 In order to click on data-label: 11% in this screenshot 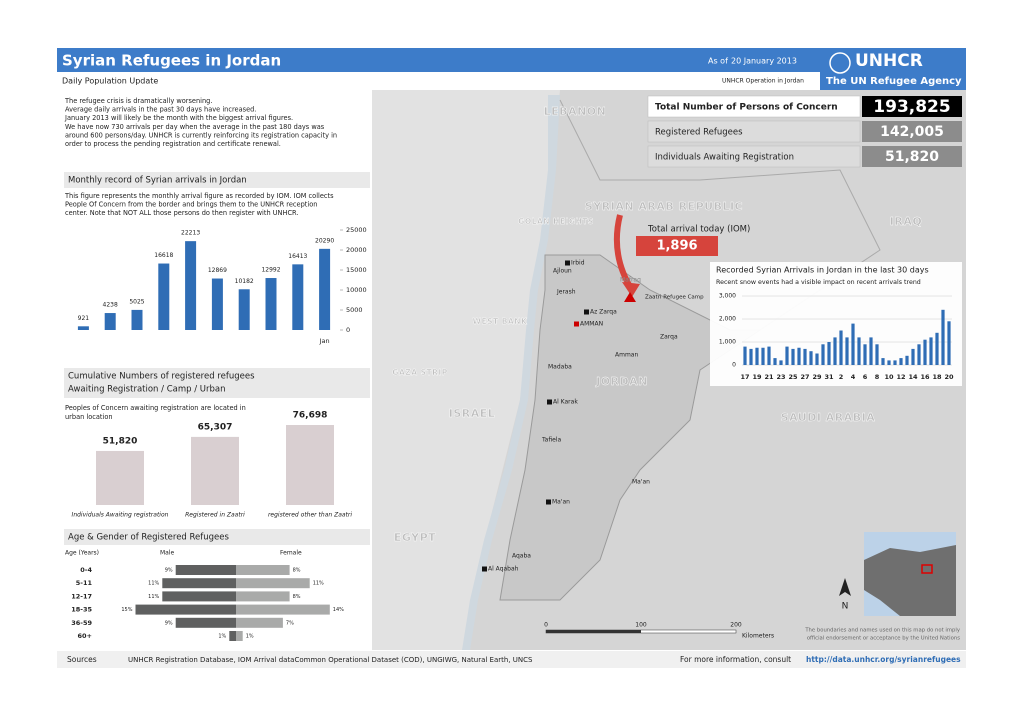, I will do `click(153, 597)`.